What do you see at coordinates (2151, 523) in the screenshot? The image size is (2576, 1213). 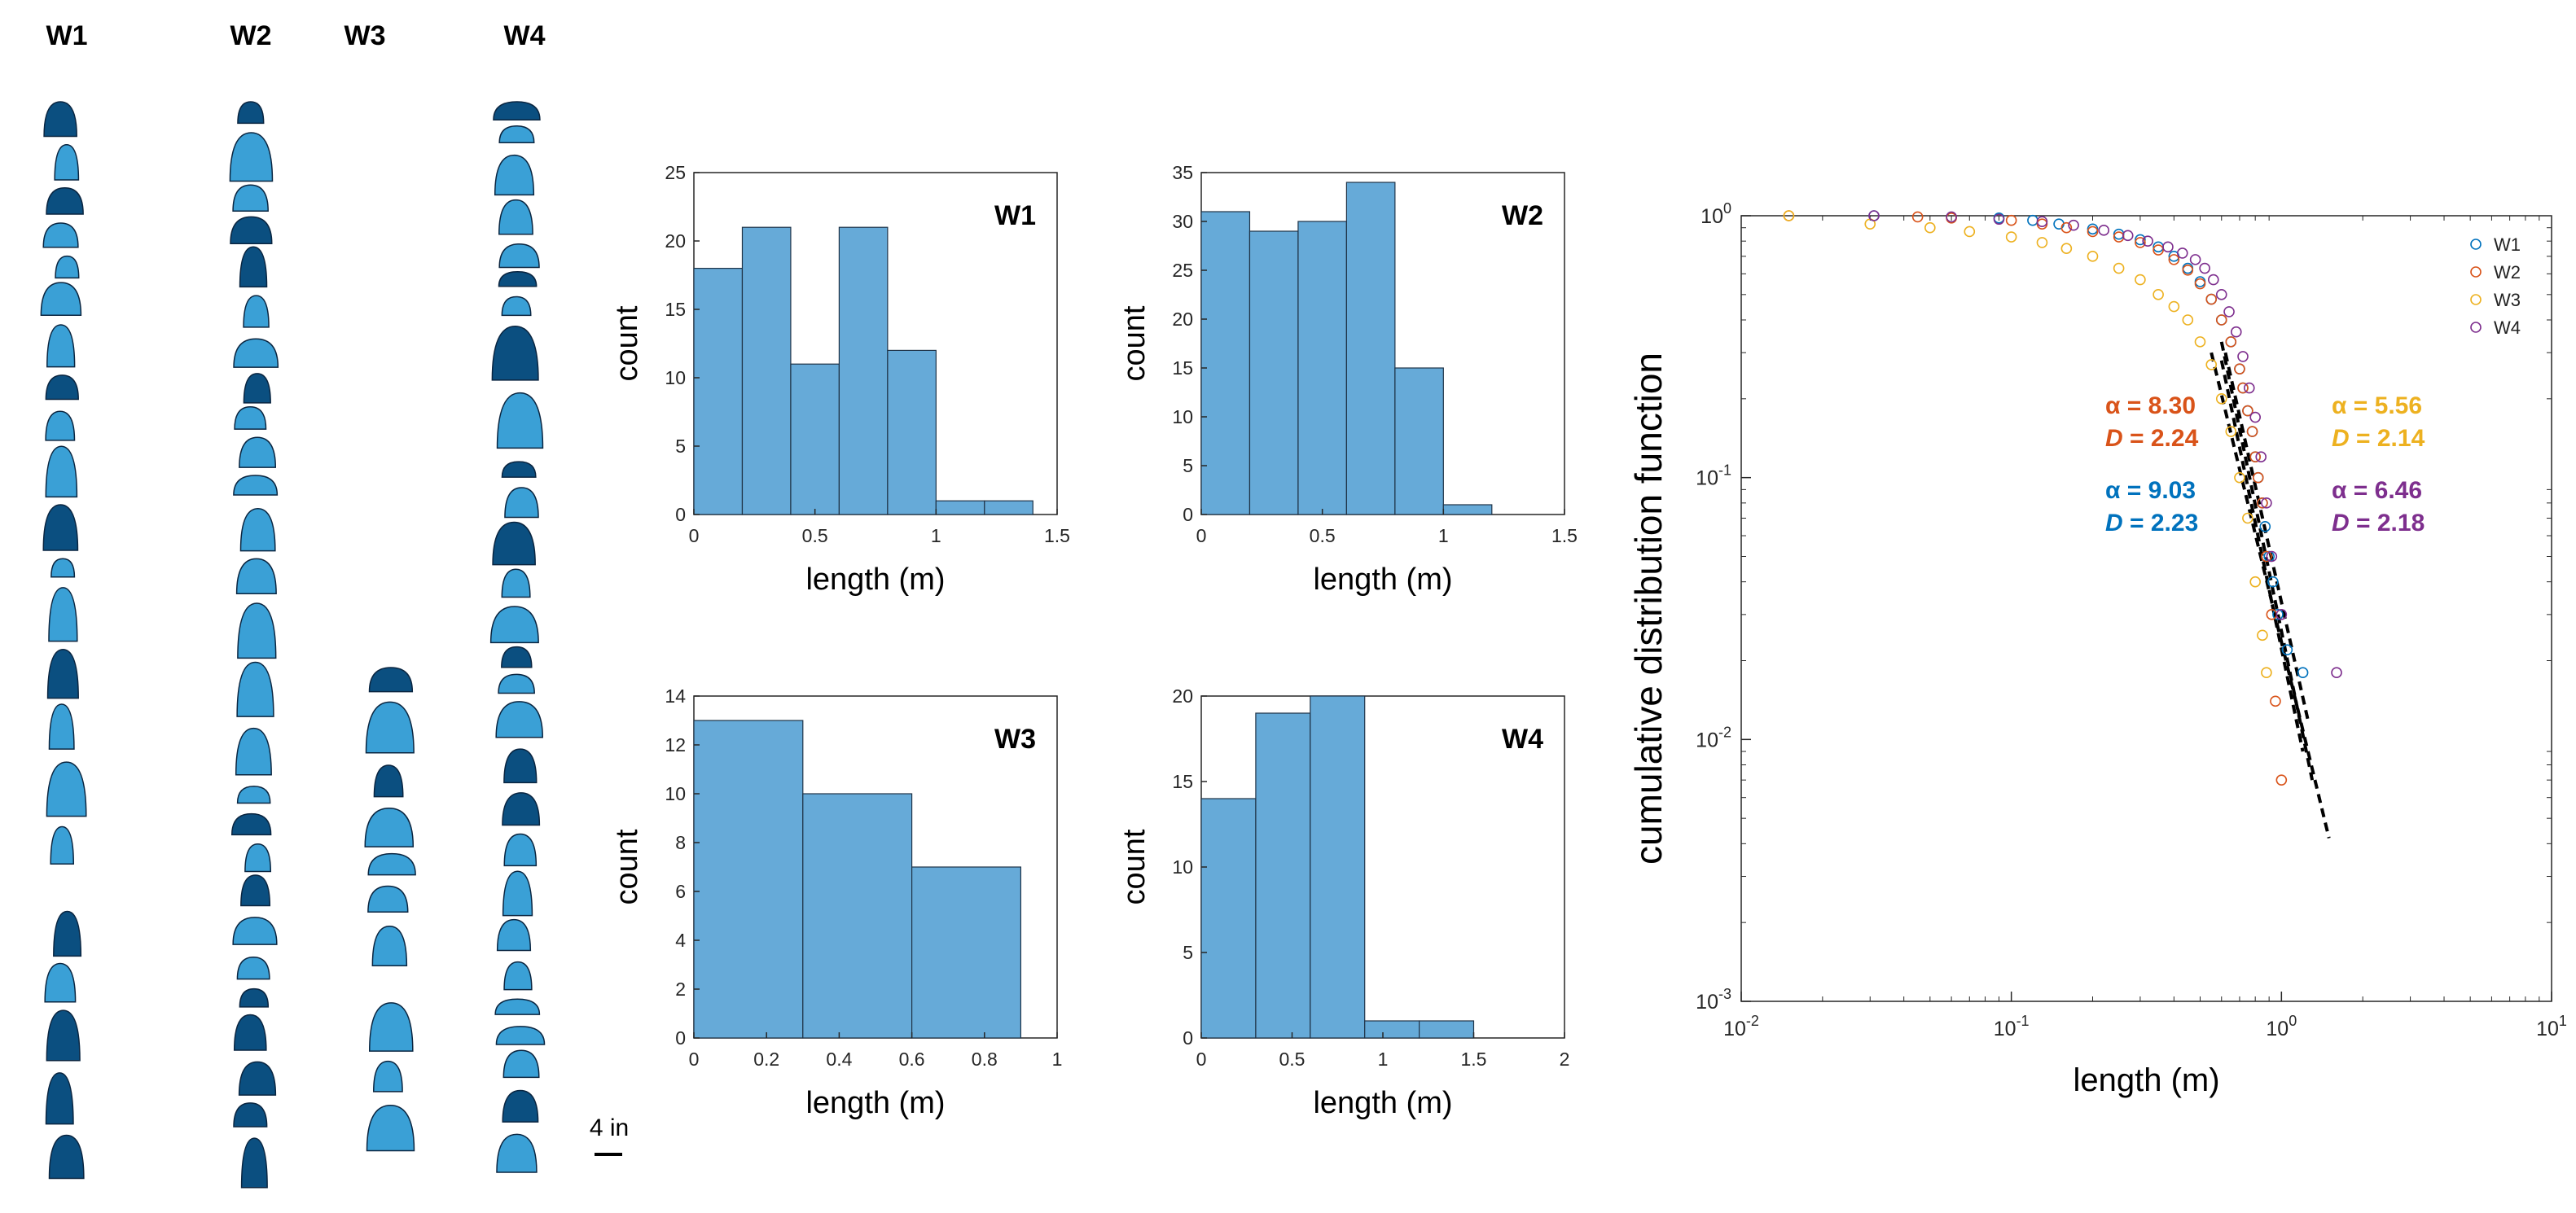 I see `d-label-W1: D = 2.23` at bounding box center [2151, 523].